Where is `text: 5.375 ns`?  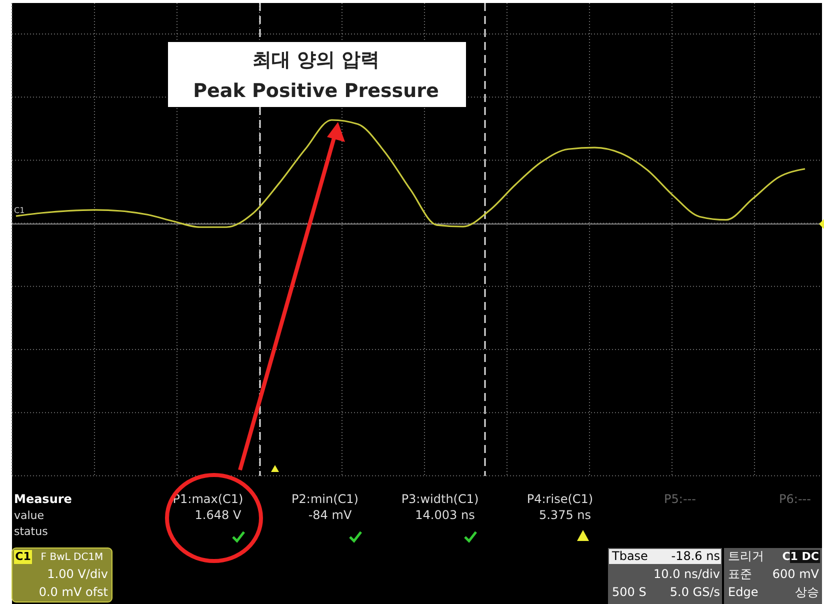
text: 5.375 ns is located at coordinates (565, 515).